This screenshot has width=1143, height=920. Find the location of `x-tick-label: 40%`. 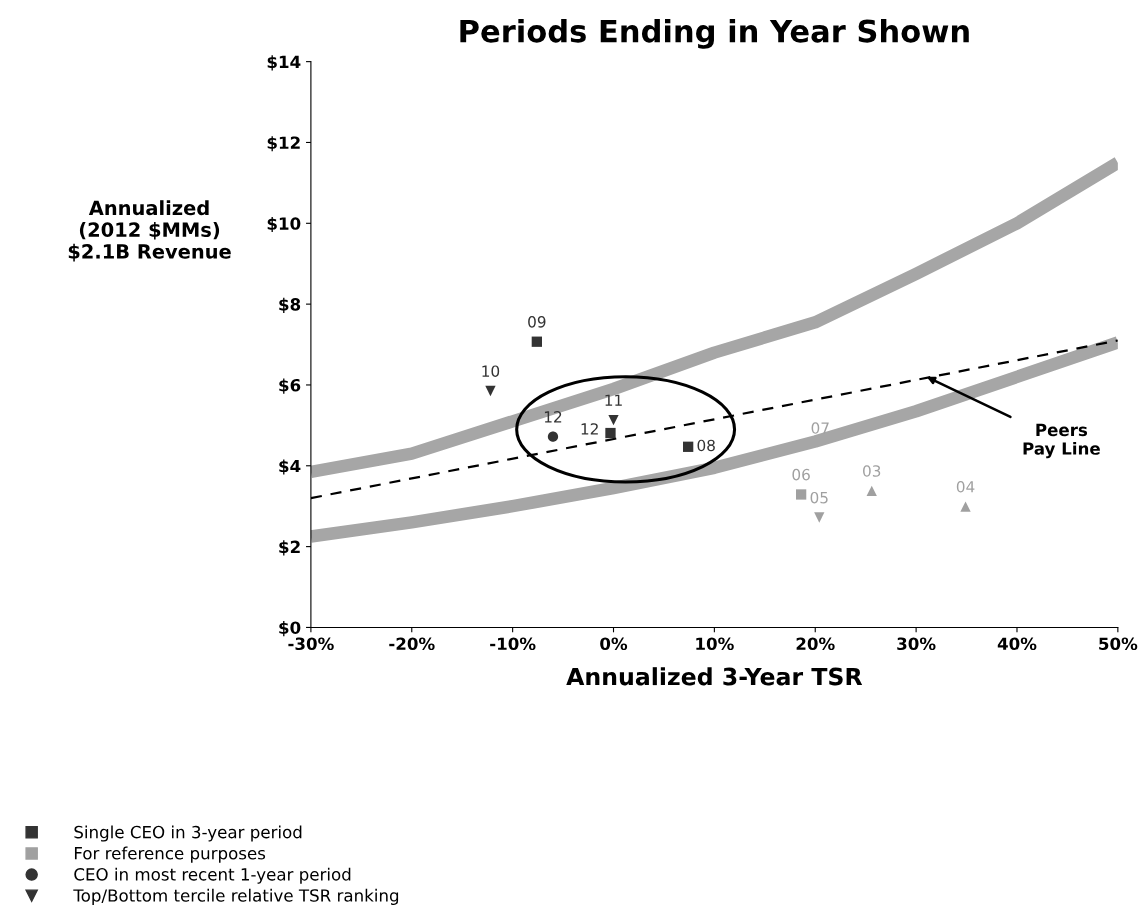

x-tick-label: 40% is located at coordinates (1017, 644).